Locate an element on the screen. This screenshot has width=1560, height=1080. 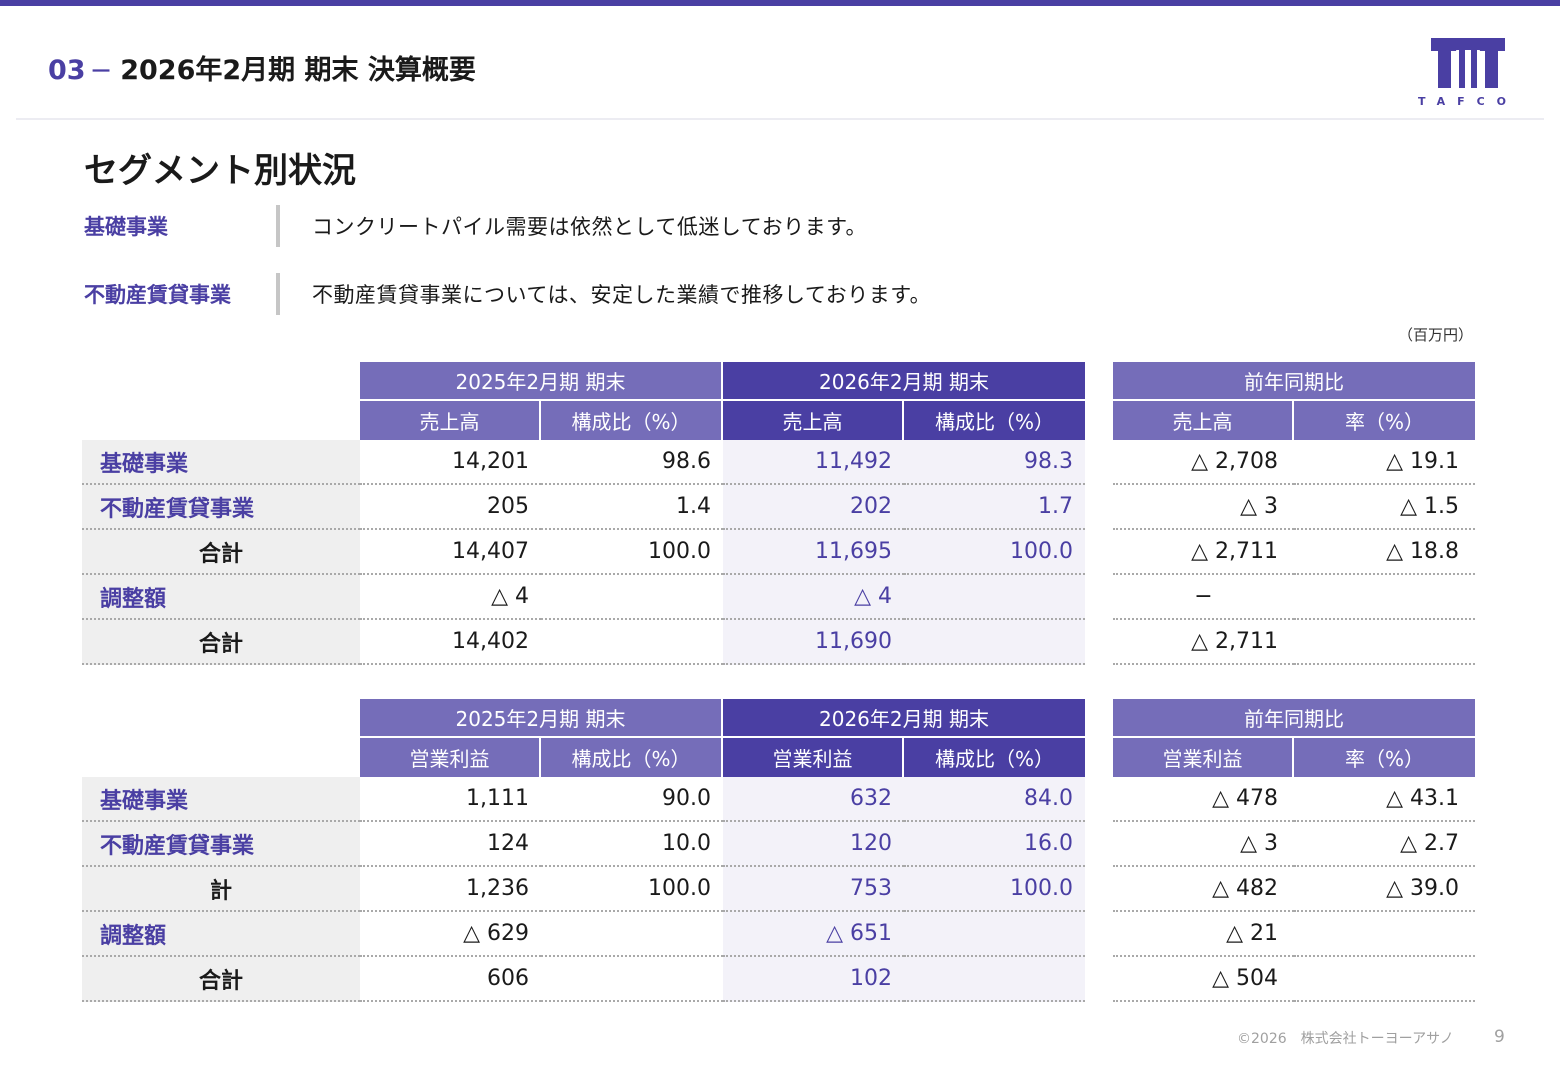
table-row: 基礎事業 1,111 90.0 632 84.0 △ 478 △ 43.1 is located at coordinates (778, 799).